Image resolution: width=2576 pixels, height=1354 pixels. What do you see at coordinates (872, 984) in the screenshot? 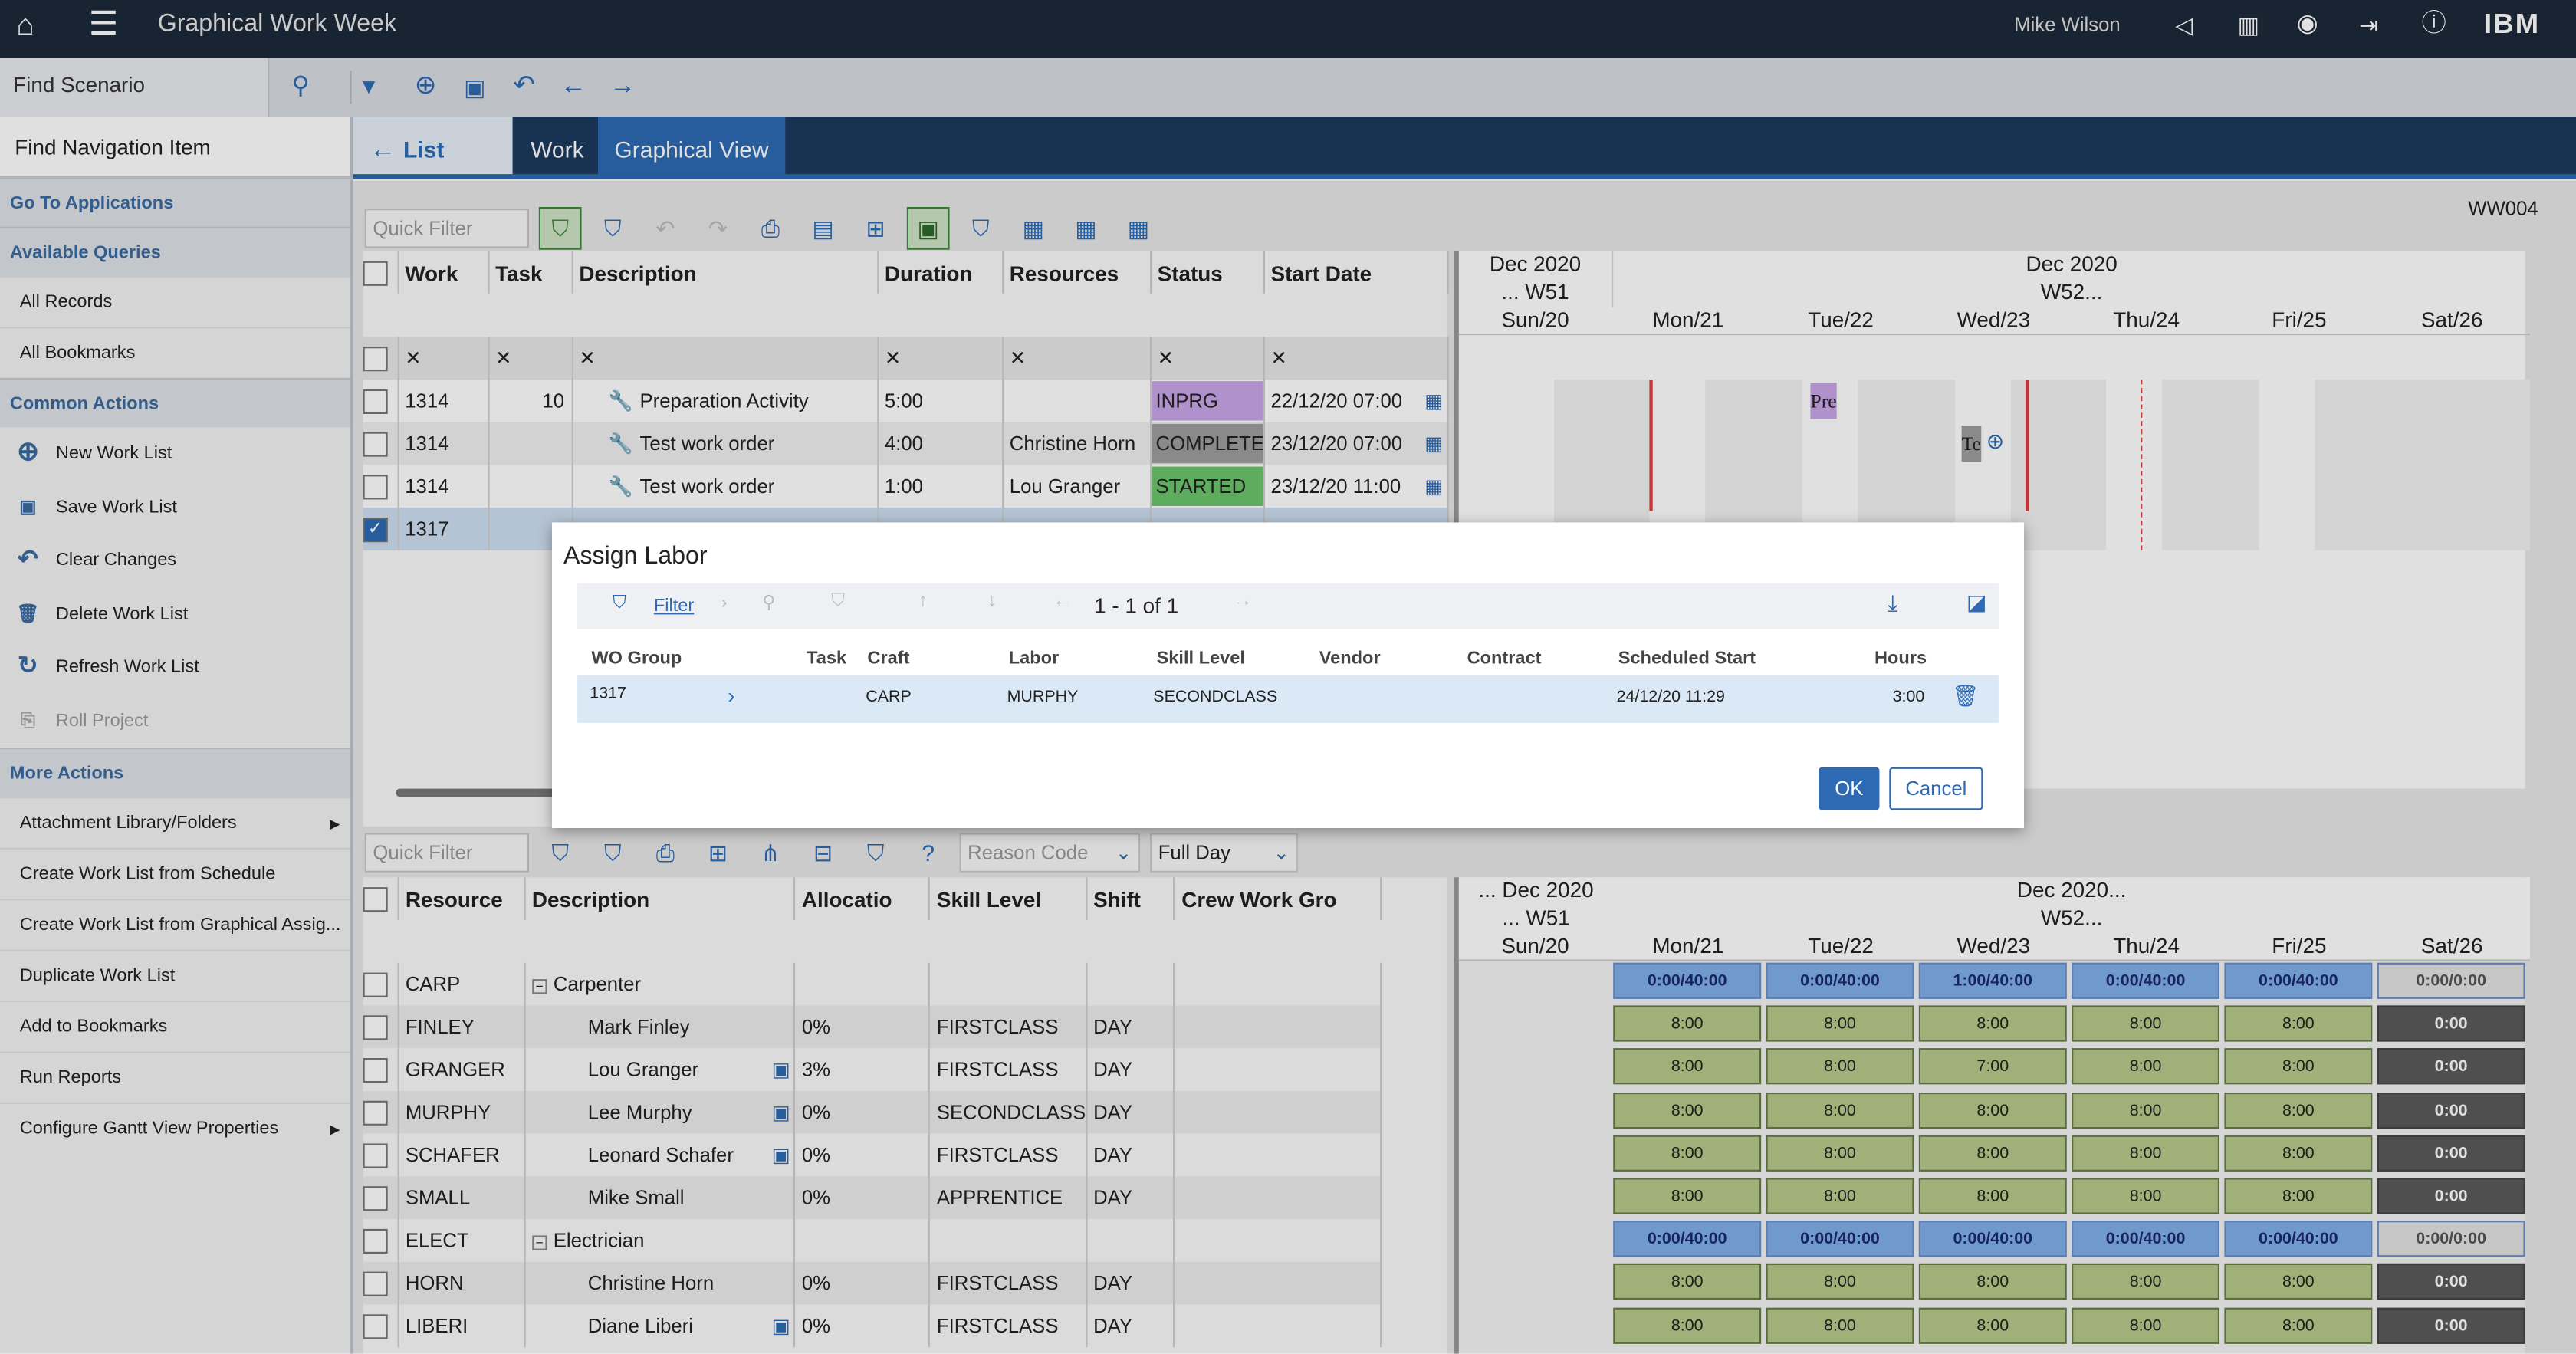
I see `resource-group-row: CARP − Carpenter` at bounding box center [872, 984].